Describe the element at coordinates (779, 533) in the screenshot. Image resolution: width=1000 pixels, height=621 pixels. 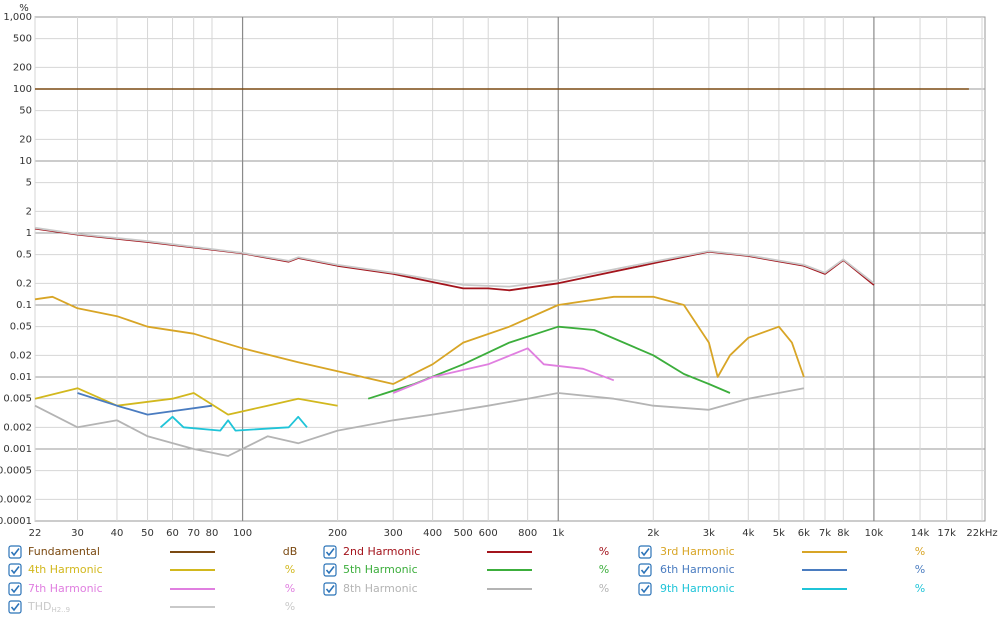
I see `x-tick-label: 5k` at that location.